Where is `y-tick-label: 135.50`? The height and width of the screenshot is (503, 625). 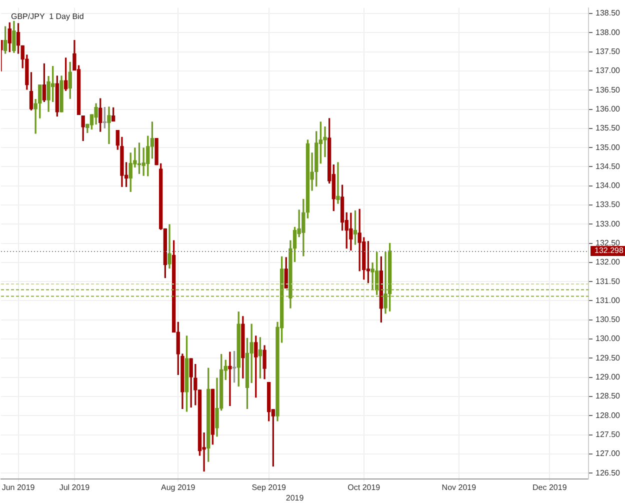
y-tick-label: 135.50 is located at coordinates (608, 128).